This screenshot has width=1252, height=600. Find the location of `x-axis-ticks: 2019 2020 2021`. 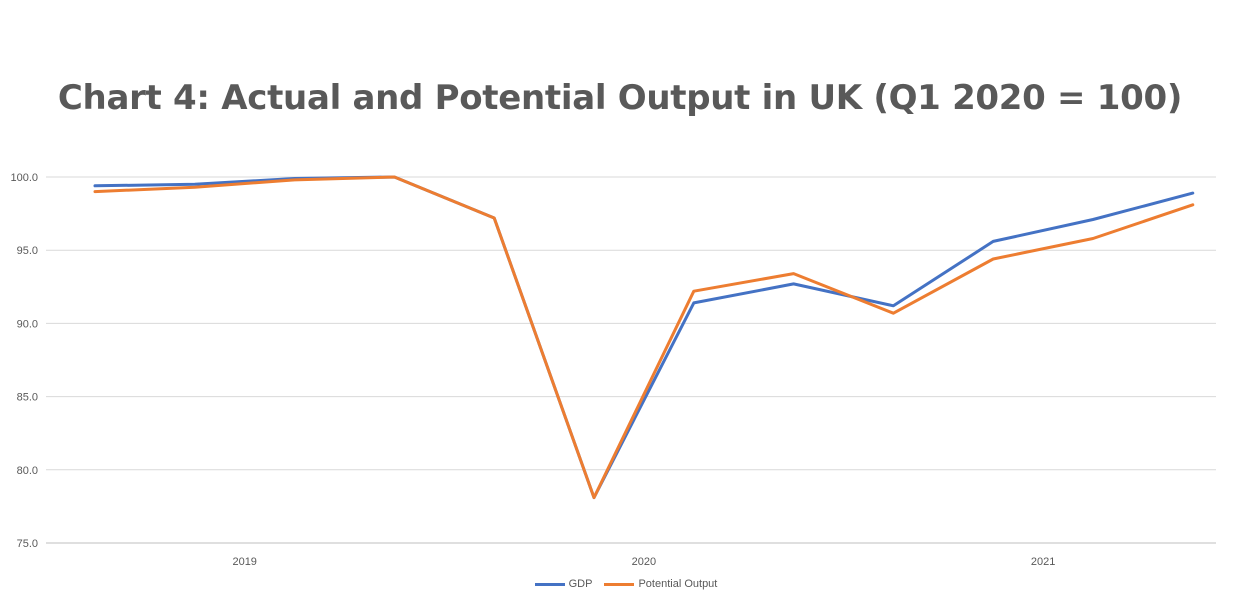

x-axis-ticks: 2019 2020 2021 is located at coordinates (643, 562).